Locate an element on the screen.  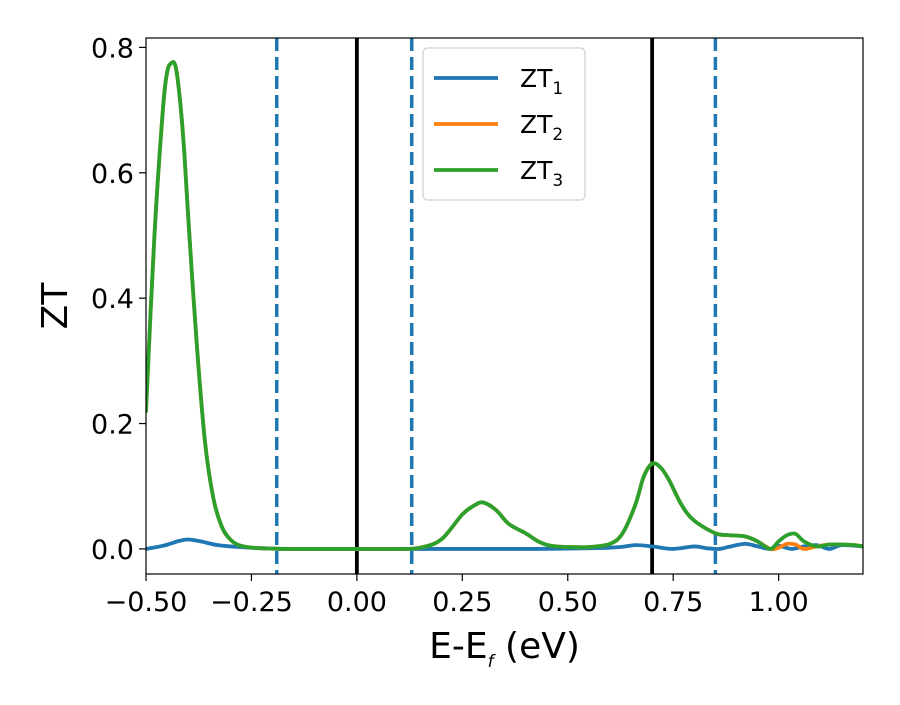
legend-label-2: ZT2 is located at coordinates (541, 127).